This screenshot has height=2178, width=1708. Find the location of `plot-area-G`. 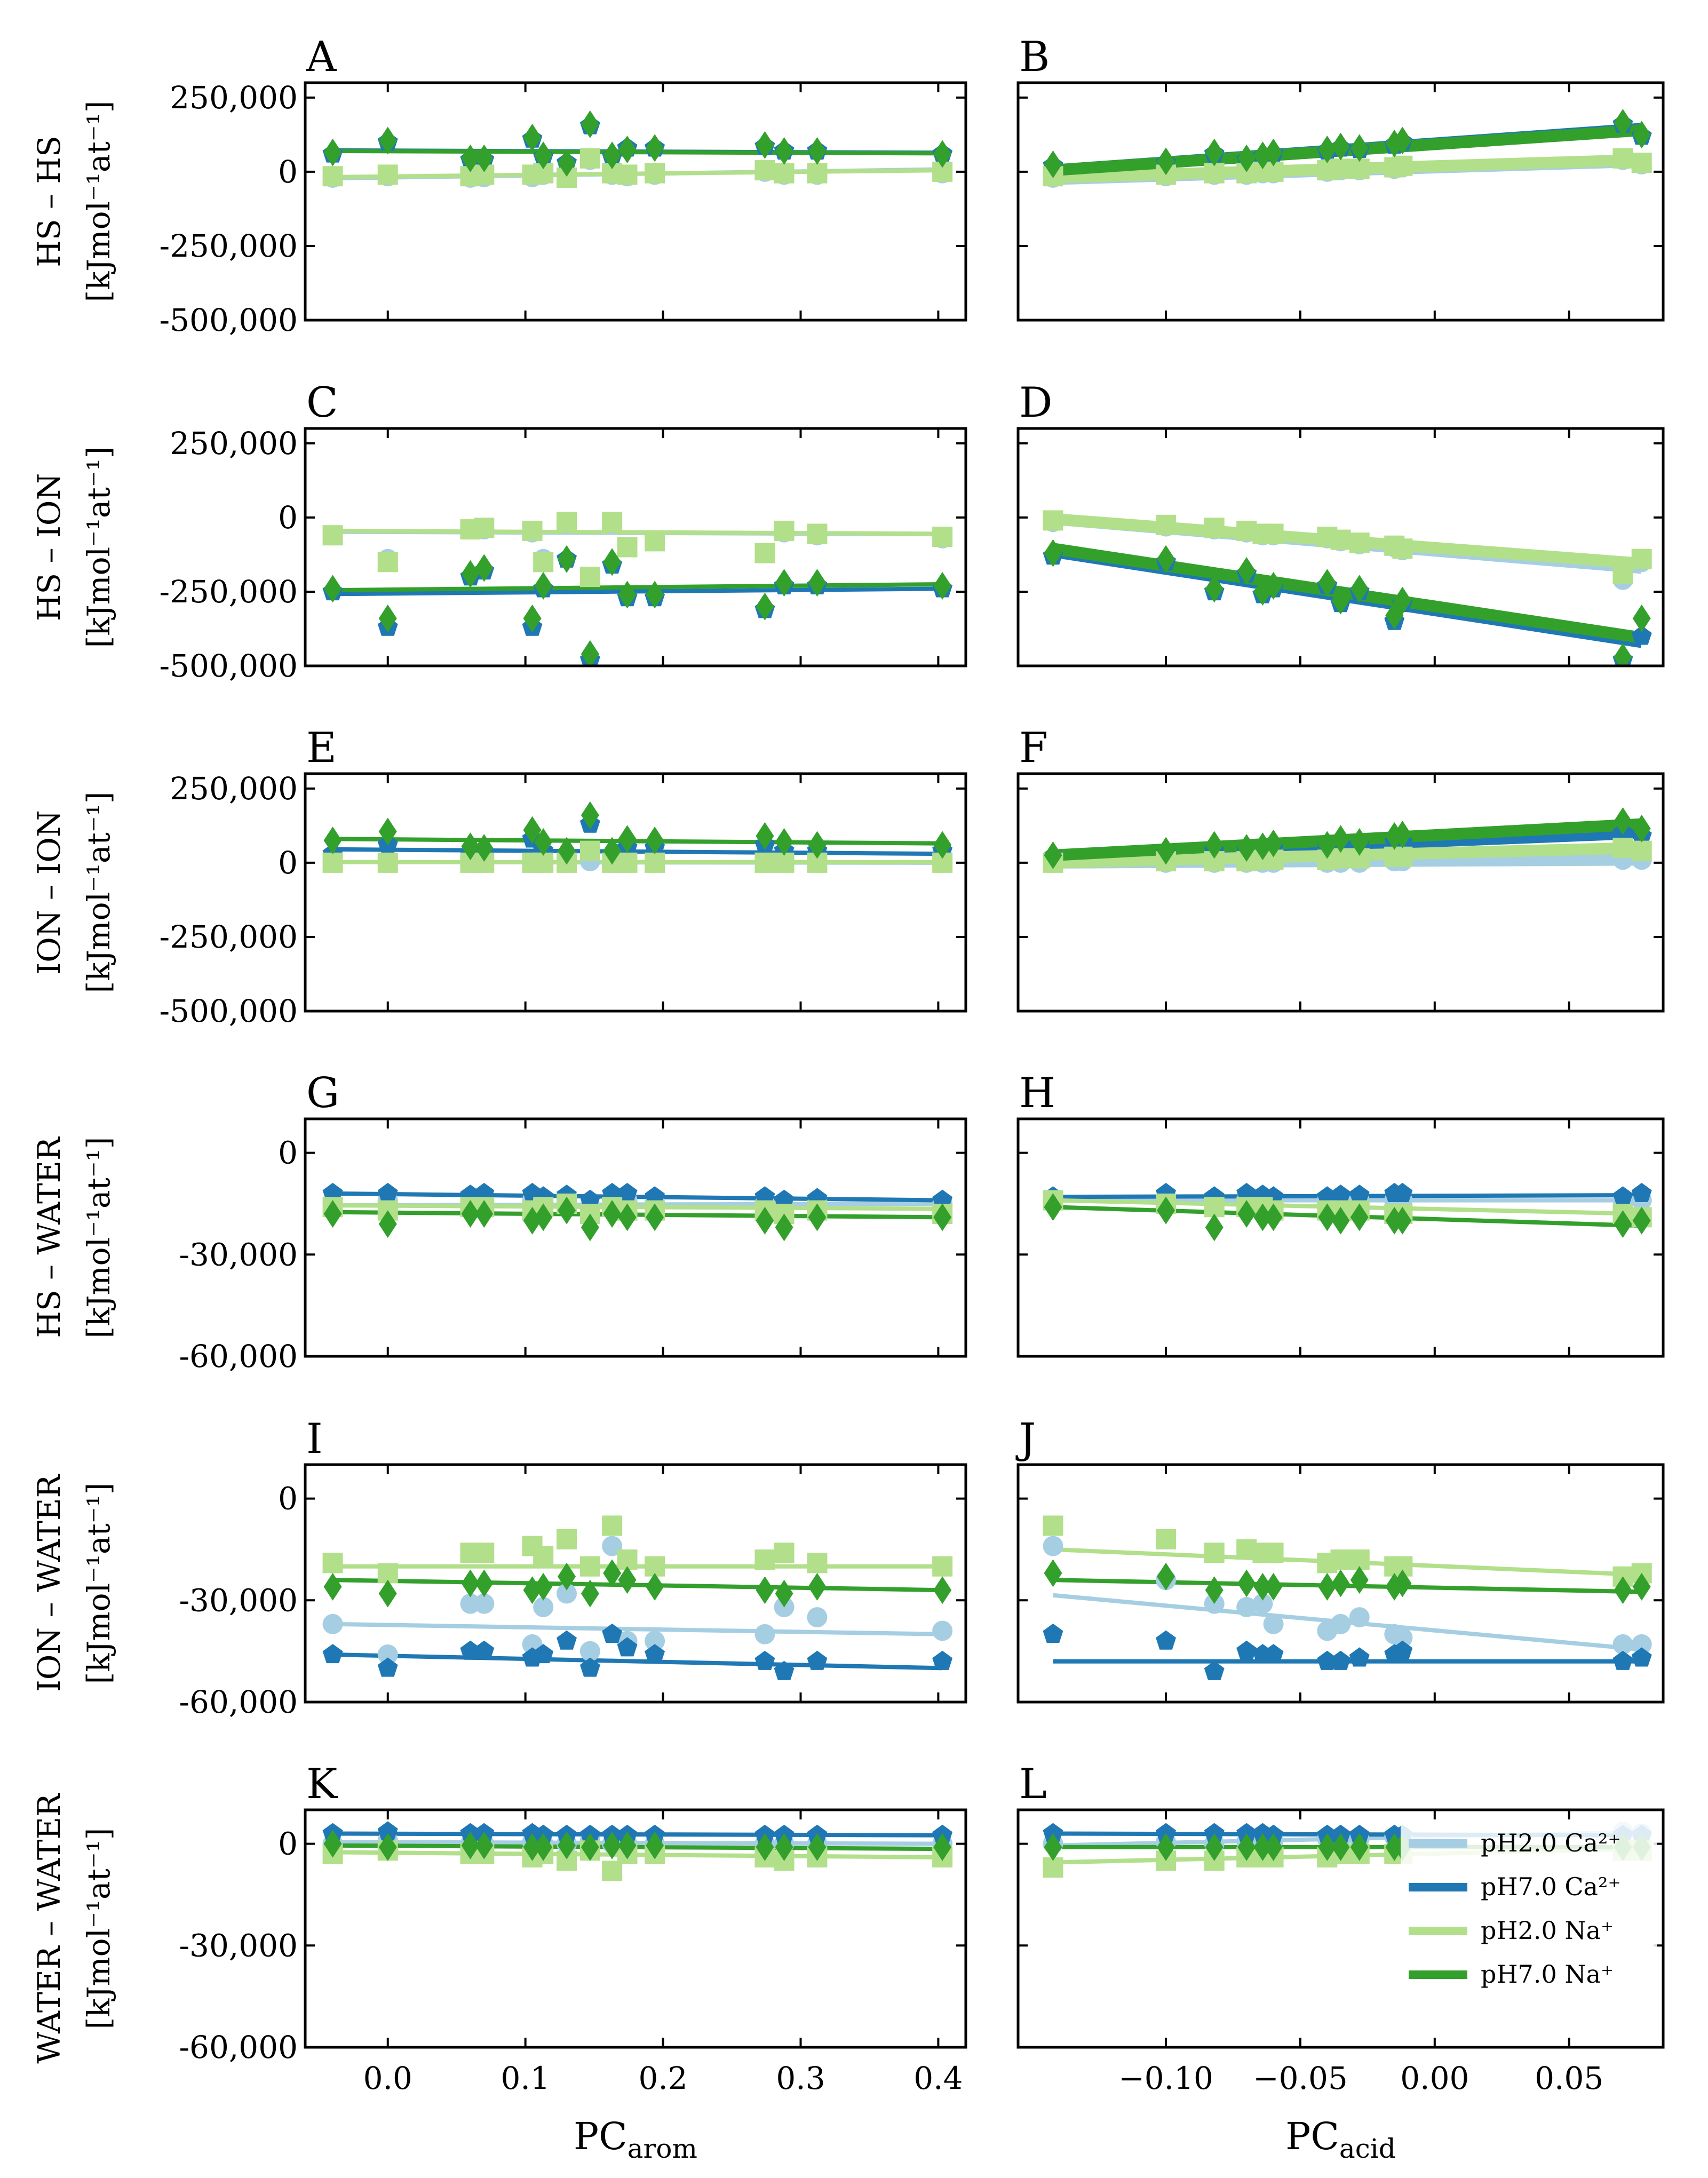

plot-area-G is located at coordinates (637, 1212).